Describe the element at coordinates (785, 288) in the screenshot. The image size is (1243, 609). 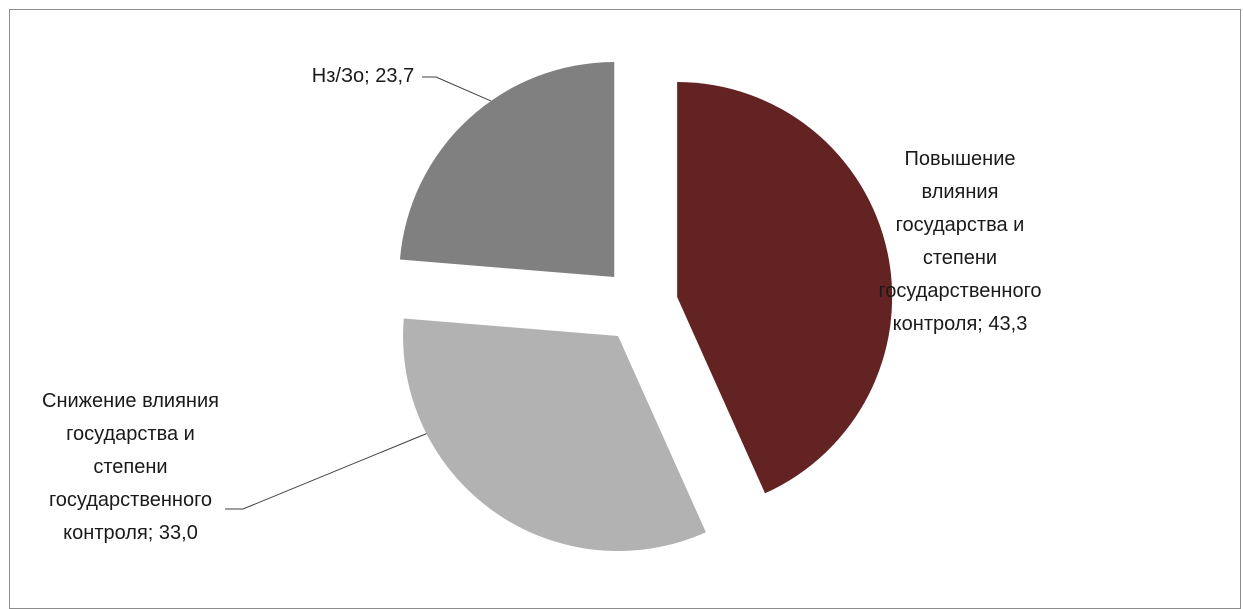
I see `slice-increase-influence` at that location.